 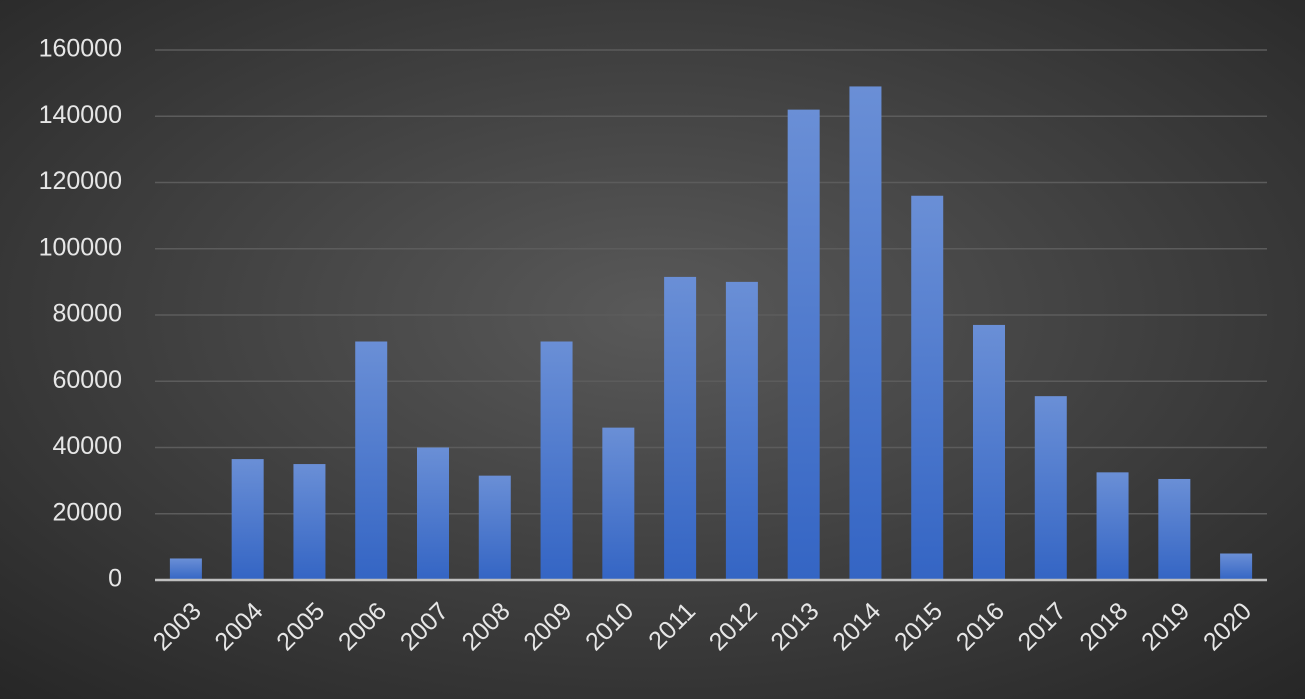 I want to click on y-tick-label: 160000, so click(x=80, y=49).